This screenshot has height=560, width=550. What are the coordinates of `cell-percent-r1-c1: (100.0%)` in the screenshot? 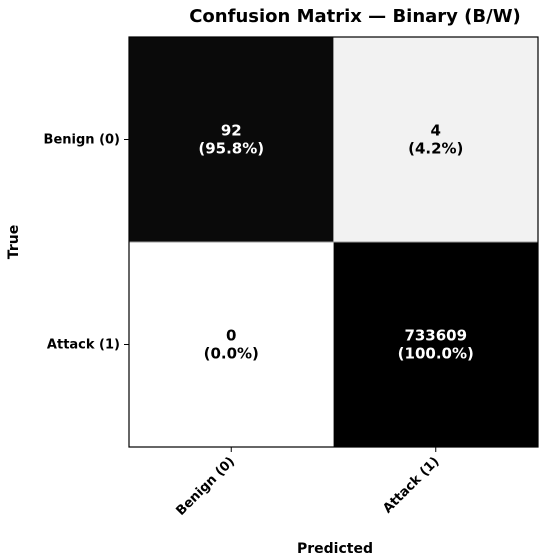 It's located at (436, 354).